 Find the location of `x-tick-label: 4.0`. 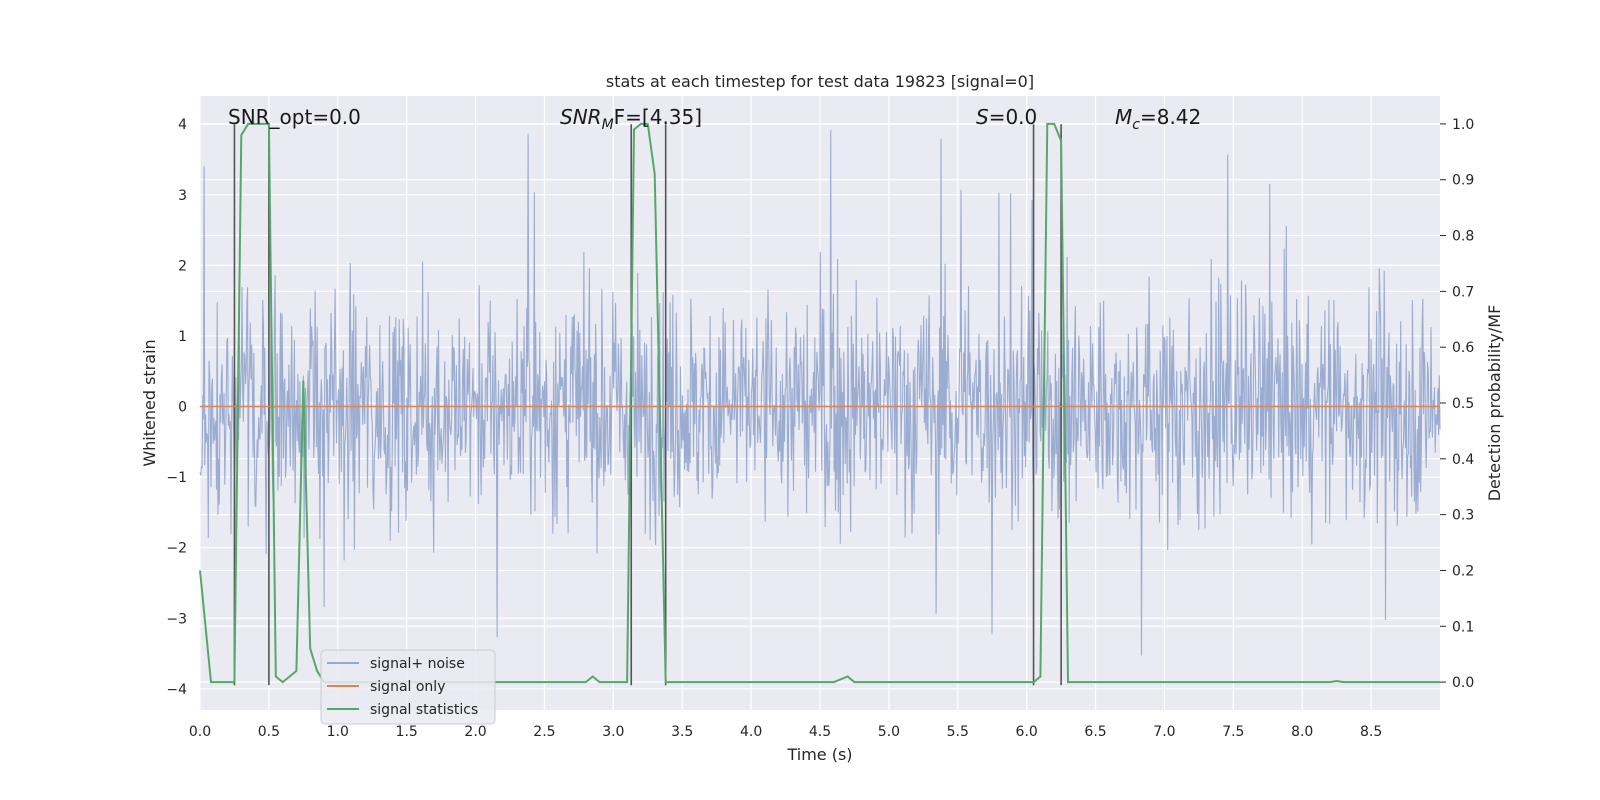

x-tick-label: 4.0 is located at coordinates (751, 732).